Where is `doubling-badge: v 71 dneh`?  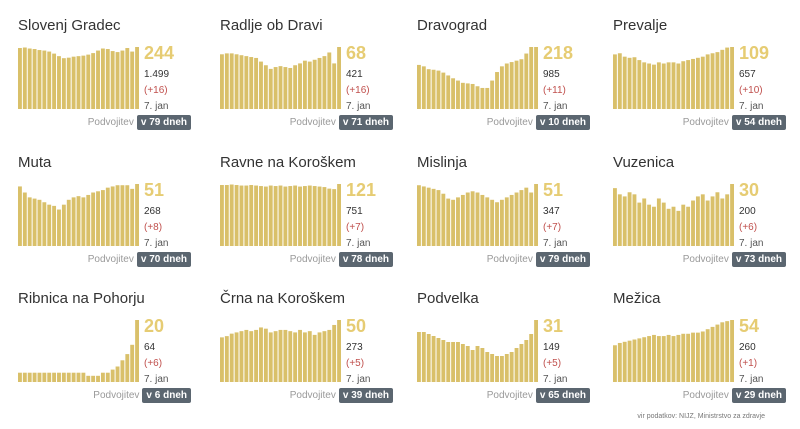 doubling-badge: v 71 dneh is located at coordinates (365, 122).